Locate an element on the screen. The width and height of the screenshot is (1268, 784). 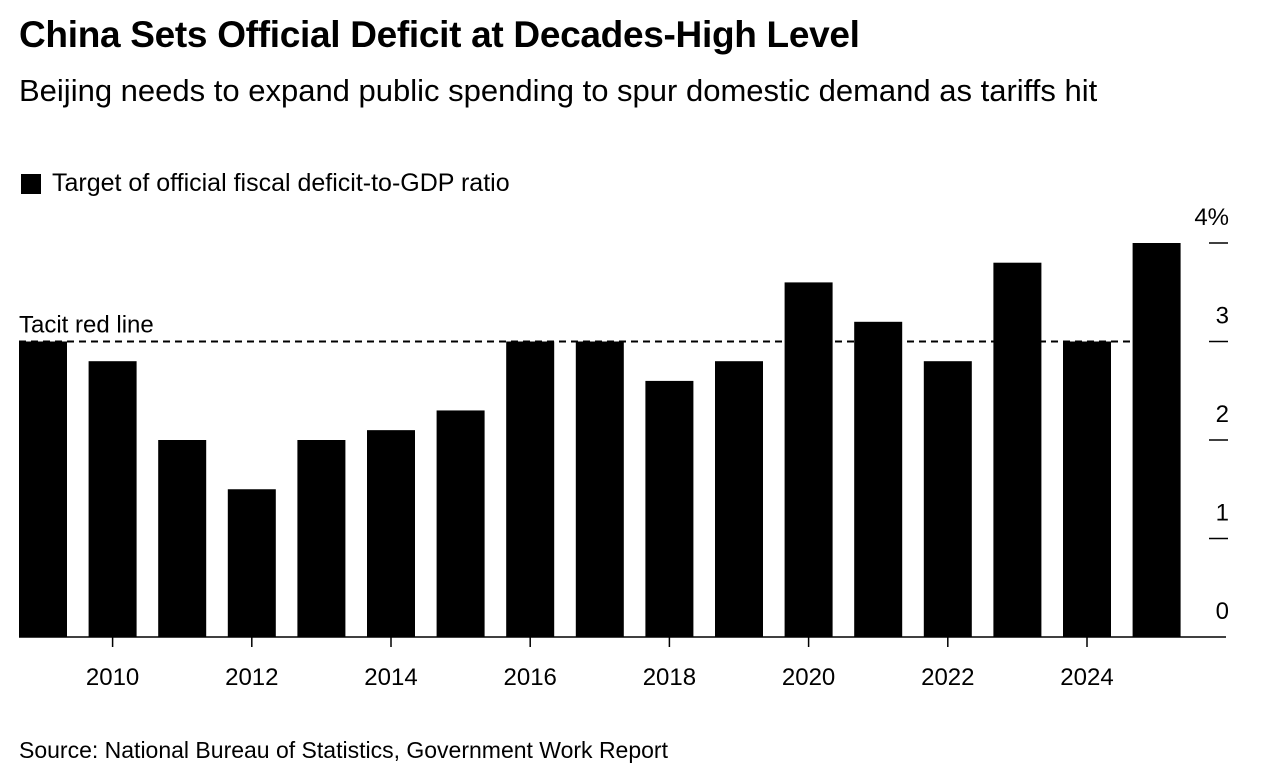
x-tick-label-2022: 2022 is located at coordinates (947, 677).